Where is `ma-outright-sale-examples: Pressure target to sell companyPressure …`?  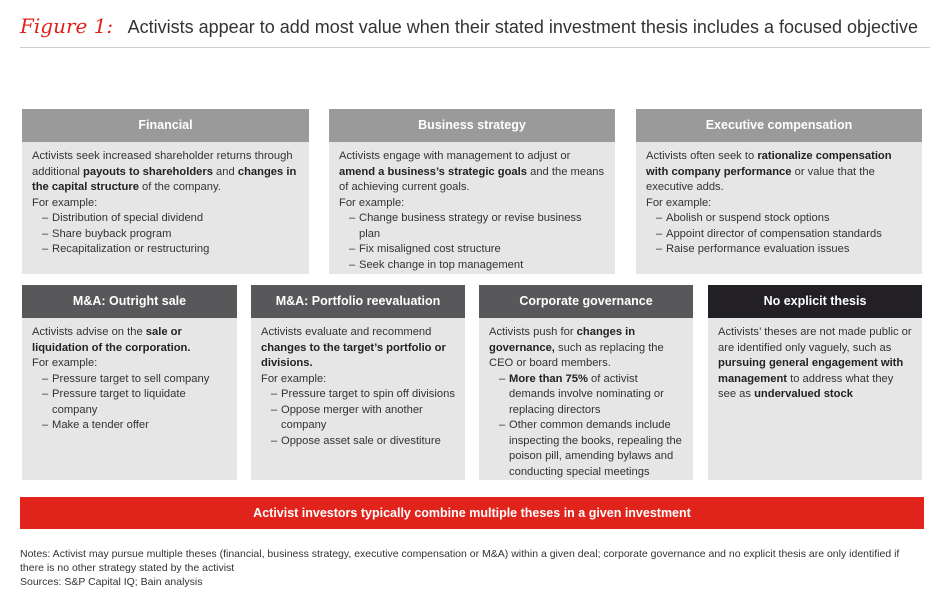 ma-outright-sale-examples: Pressure target to sell companyPressure … is located at coordinates (129, 403).